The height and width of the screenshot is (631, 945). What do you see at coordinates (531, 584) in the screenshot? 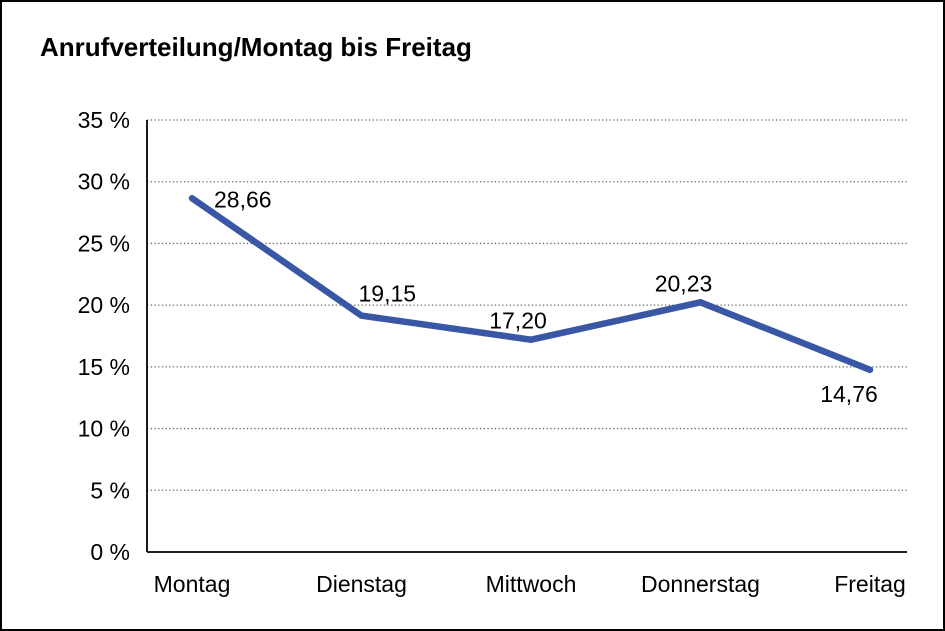
I see `x-tick-label: Mittwoch` at bounding box center [531, 584].